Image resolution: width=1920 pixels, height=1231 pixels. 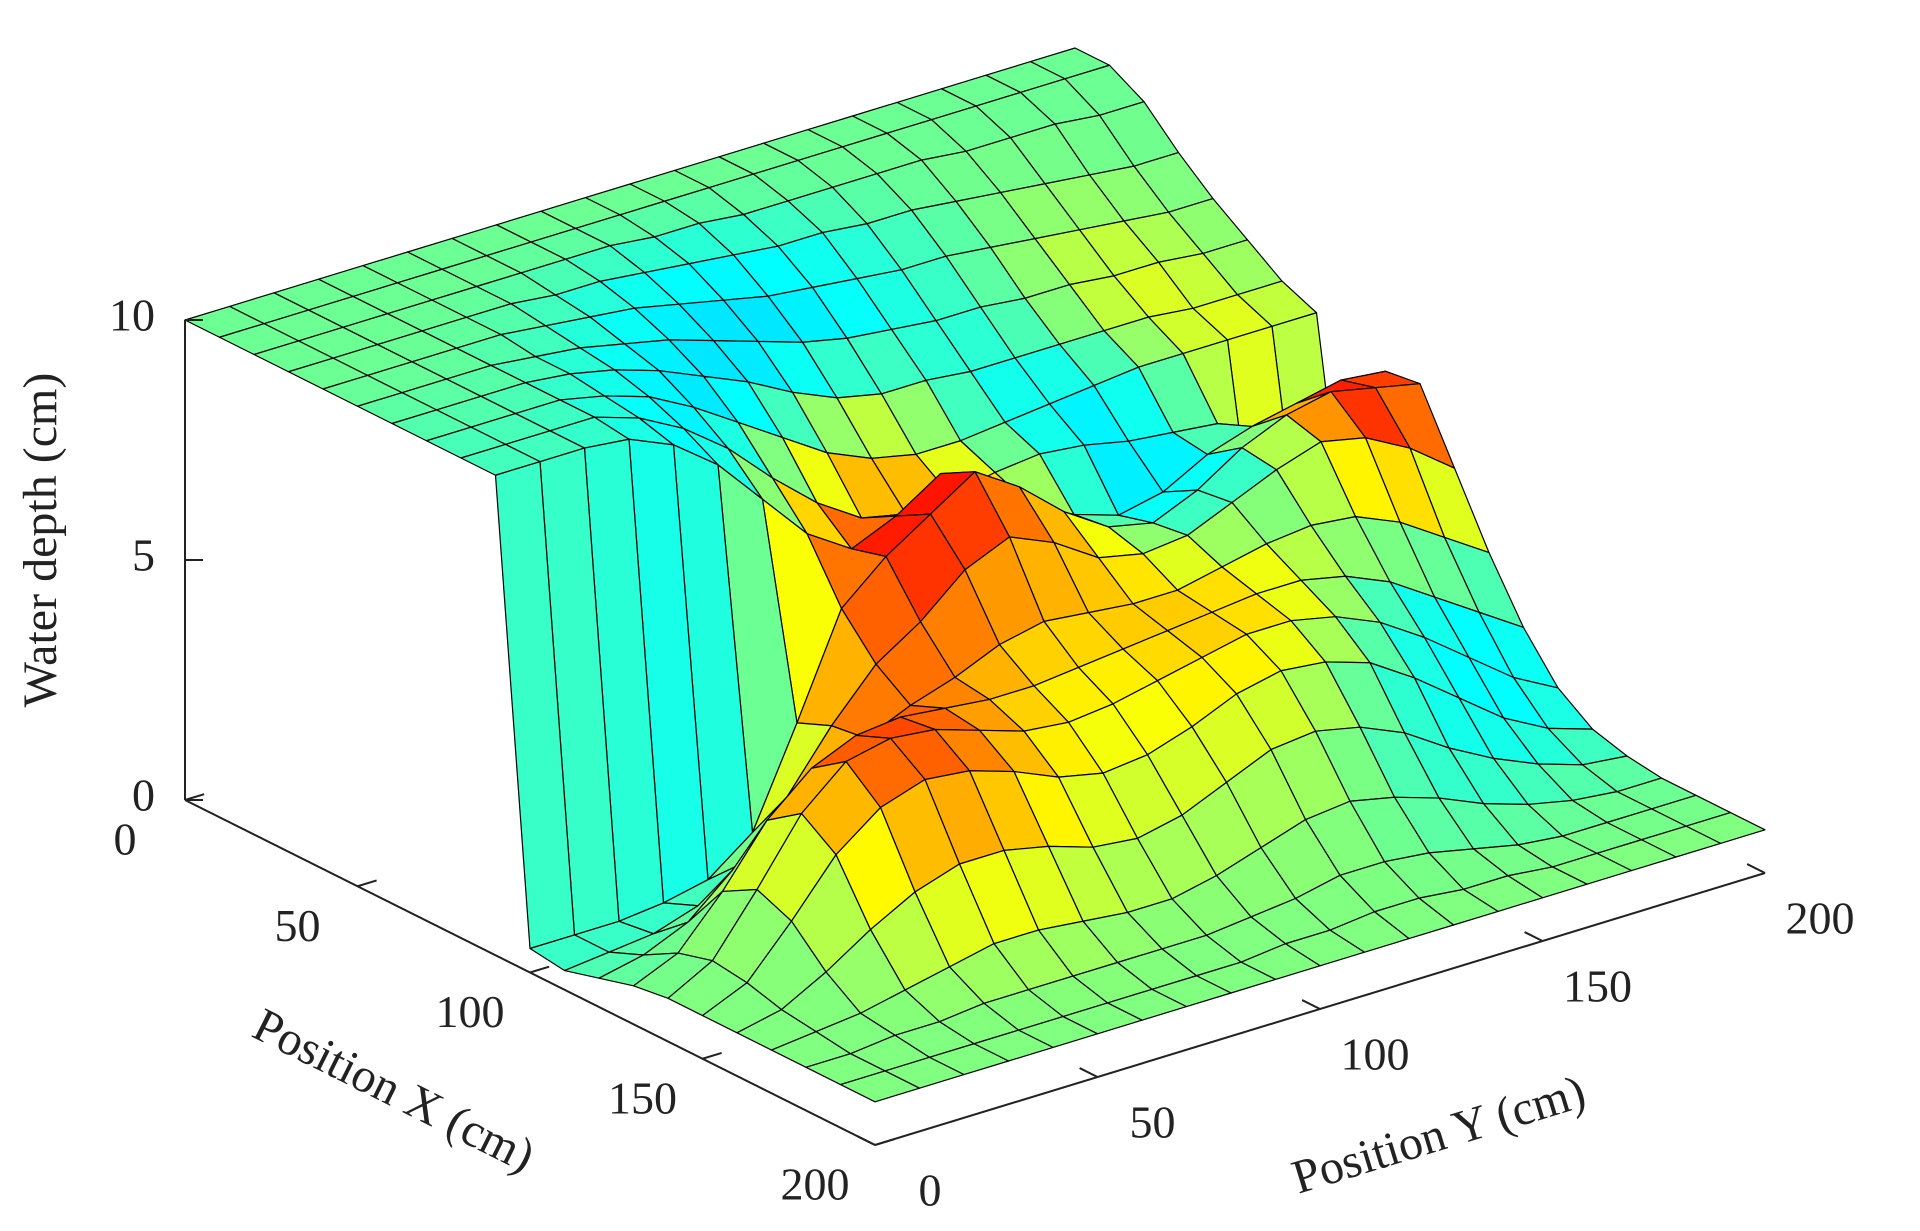 I want to click on x-tick-label: 50, so click(x=298, y=925).